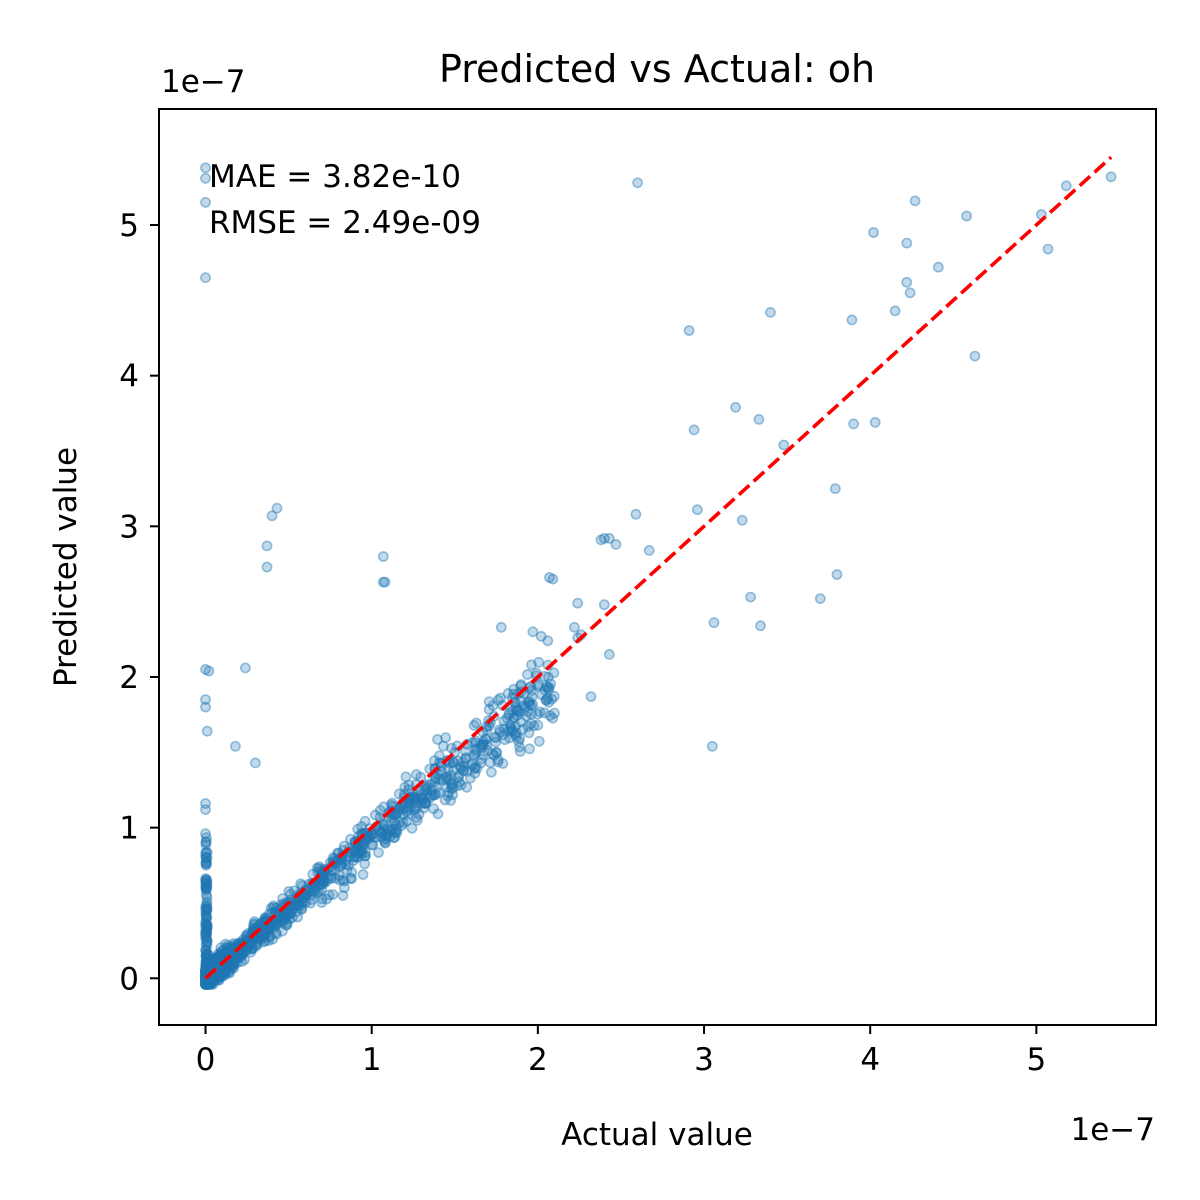 The height and width of the screenshot is (1200, 1200). Describe the element at coordinates (129, 979) in the screenshot. I see `y-tick-label: 0` at that location.